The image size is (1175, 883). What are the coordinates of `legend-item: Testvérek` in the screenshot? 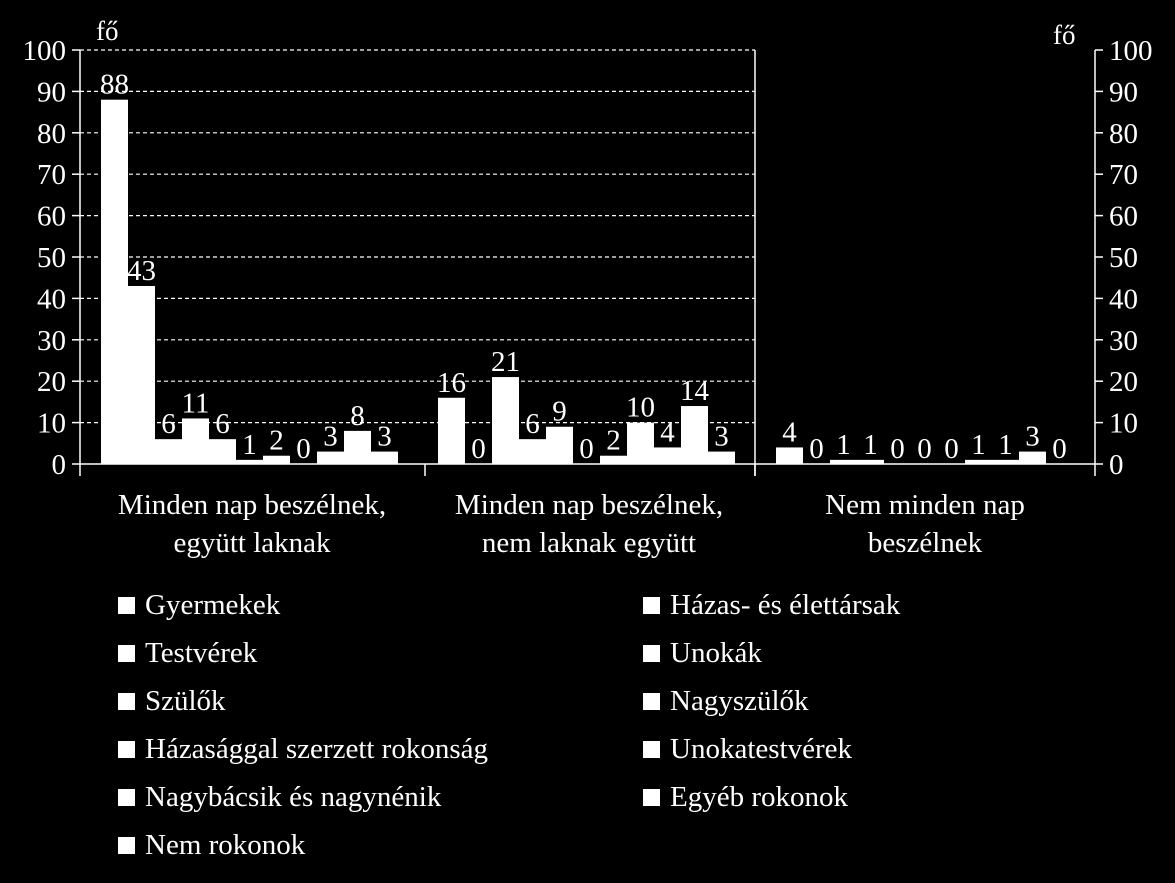 It's located at (187, 653).